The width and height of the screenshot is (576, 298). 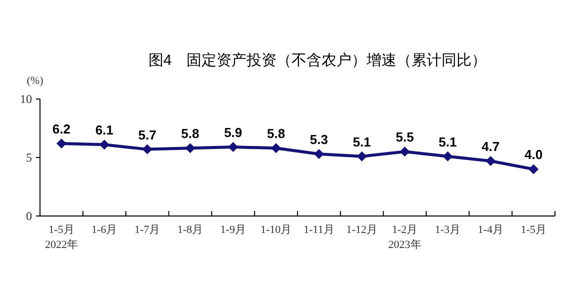 What do you see at coordinates (104, 130) in the screenshot?
I see `data-label: 6.1` at bounding box center [104, 130].